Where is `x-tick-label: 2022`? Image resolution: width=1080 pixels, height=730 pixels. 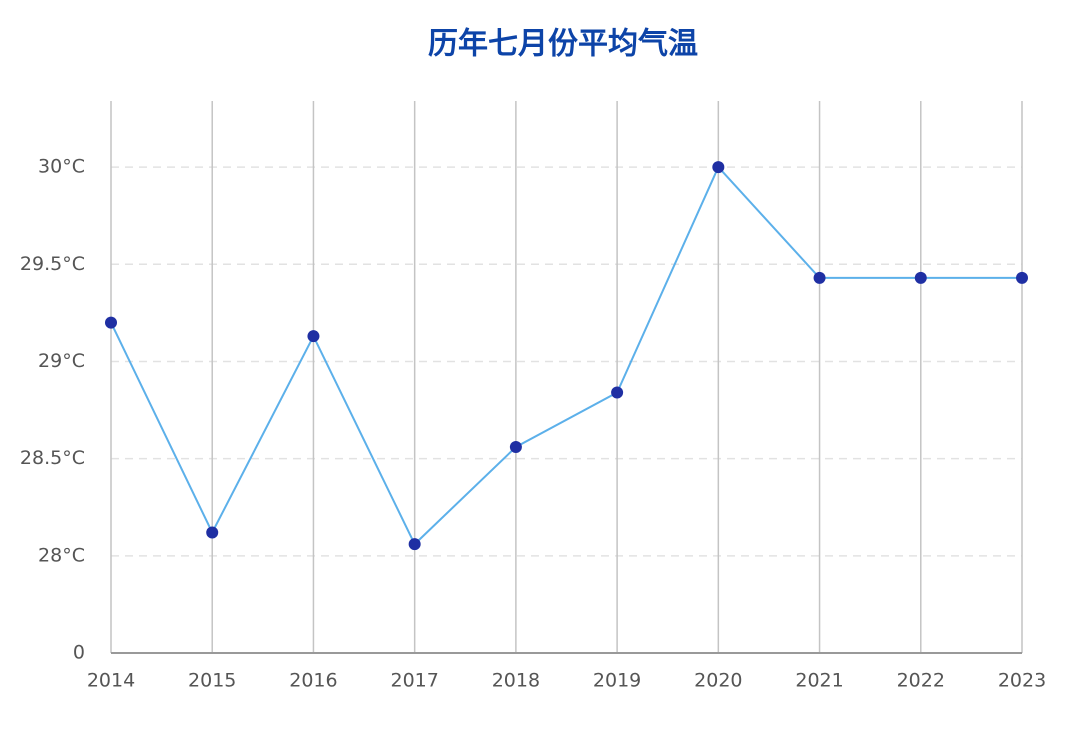
x-tick-label: 2022 is located at coordinates (921, 681).